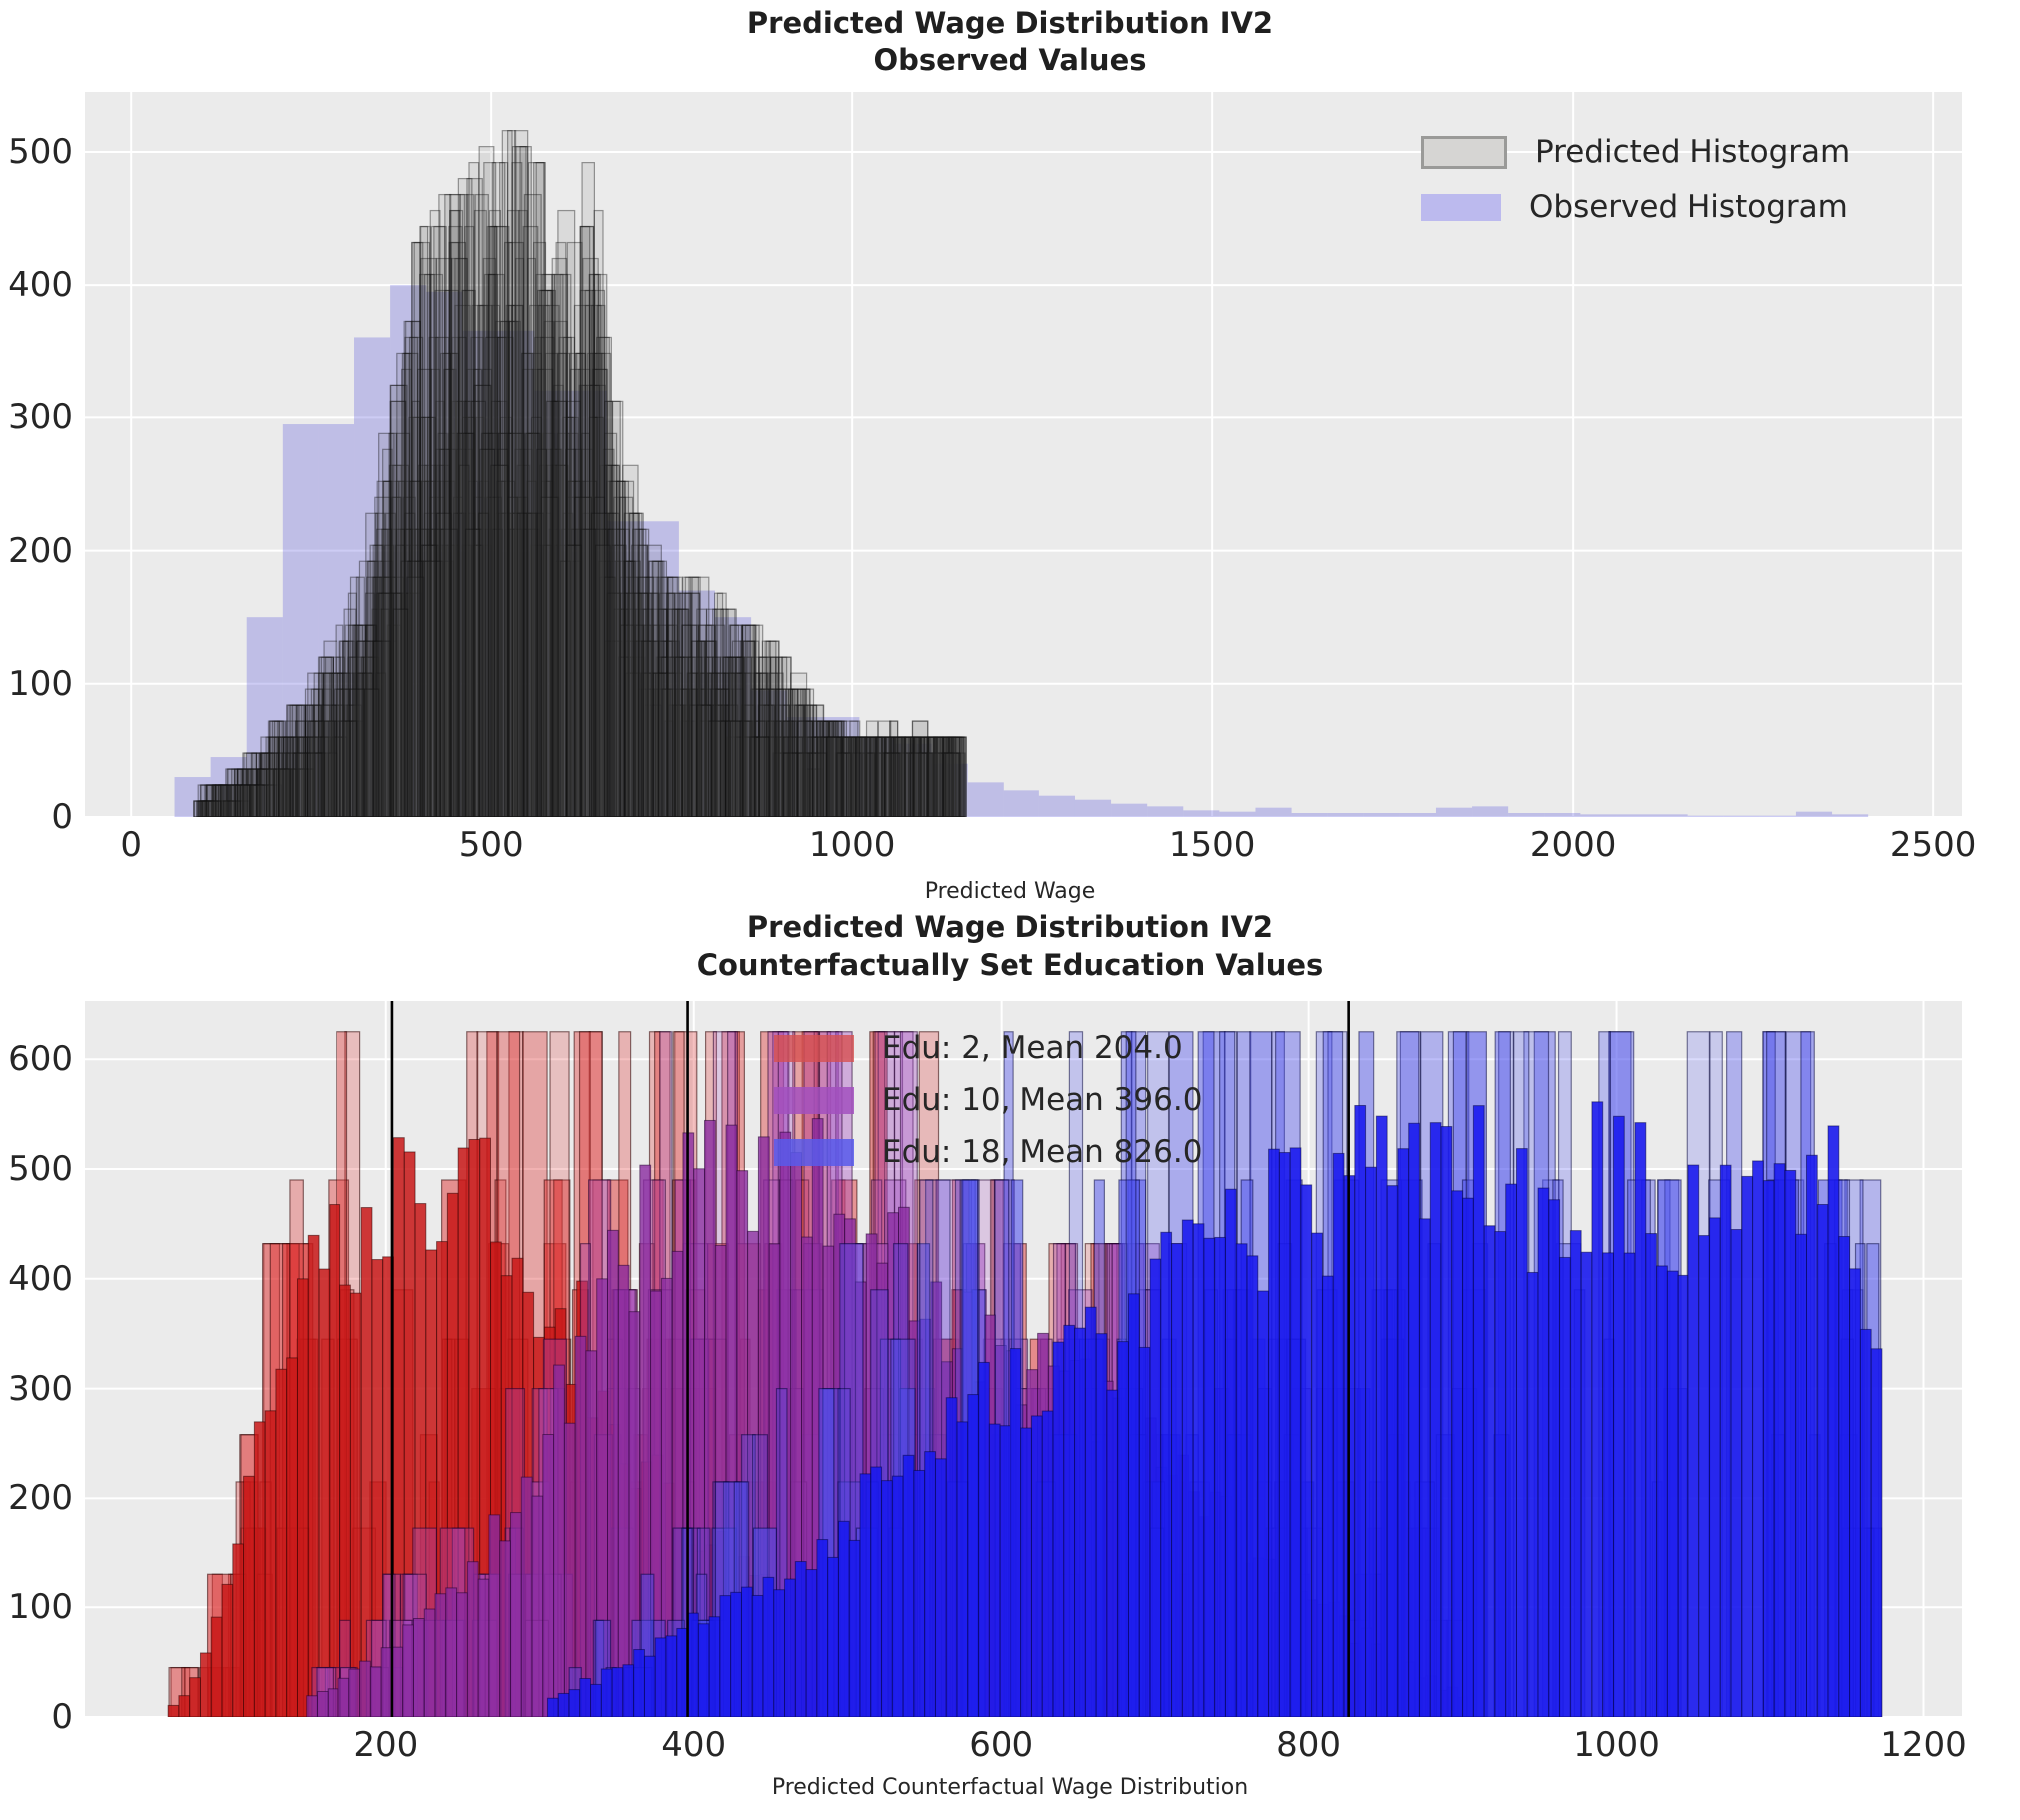 The image size is (2020, 1820). Describe the element at coordinates (40, 1059) in the screenshot. I see `y-tick-label: 600` at that location.